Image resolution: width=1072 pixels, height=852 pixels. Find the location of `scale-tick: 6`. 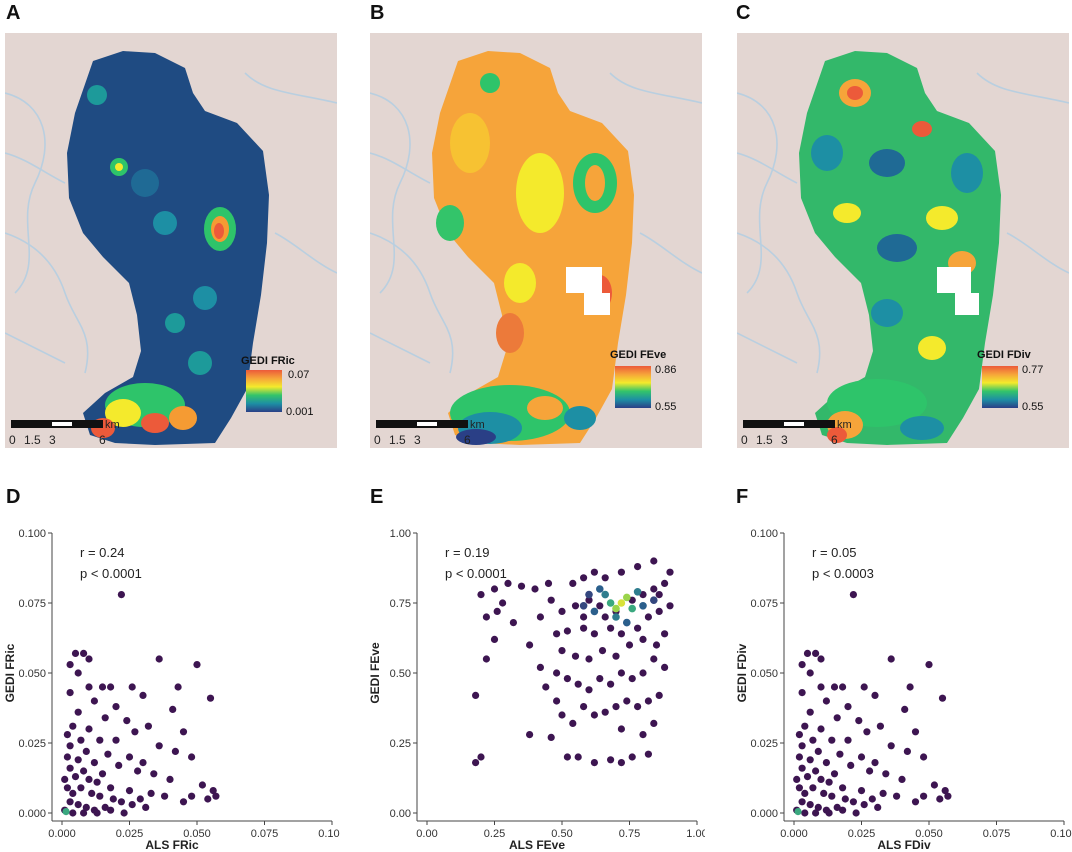

scale-tick: 6 is located at coordinates (102, 440).